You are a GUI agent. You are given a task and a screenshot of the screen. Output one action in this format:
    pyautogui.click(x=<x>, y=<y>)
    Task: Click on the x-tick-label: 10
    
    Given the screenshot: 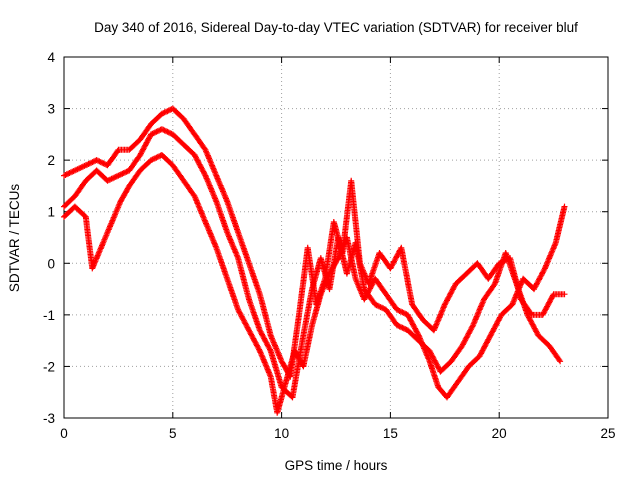 What is the action you would take?
    pyautogui.click(x=281, y=433)
    